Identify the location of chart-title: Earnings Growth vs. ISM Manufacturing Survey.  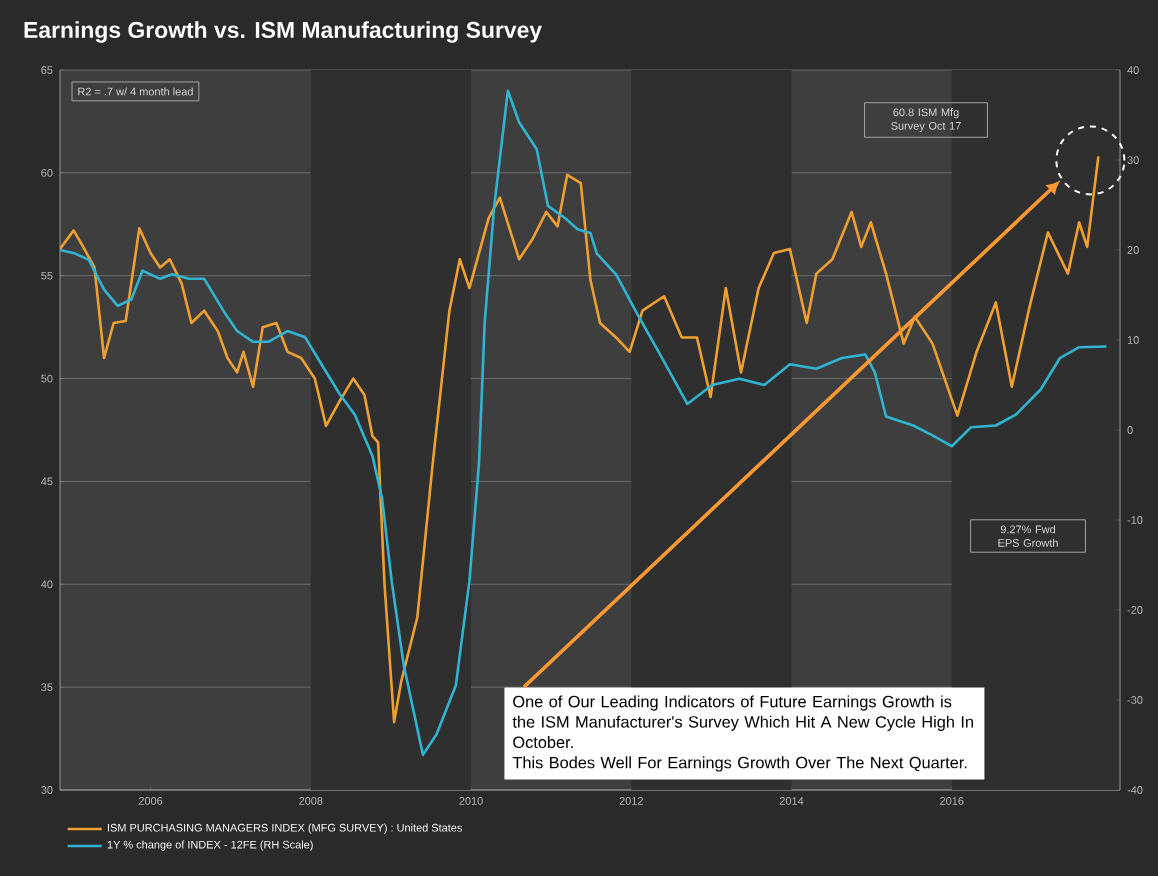
(283, 32).